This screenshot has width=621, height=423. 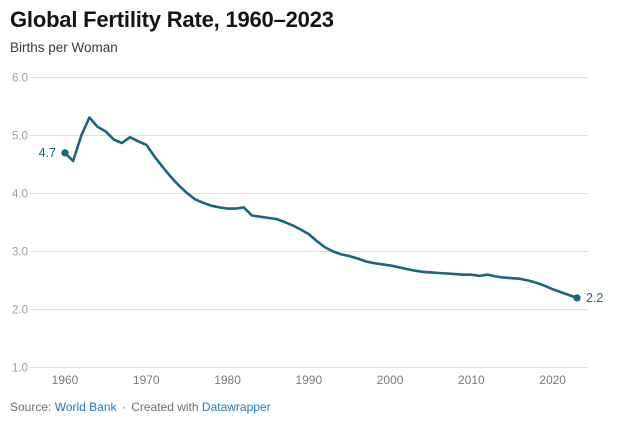 I want to click on y-axis-tick-label: 4.0, so click(x=20, y=195).